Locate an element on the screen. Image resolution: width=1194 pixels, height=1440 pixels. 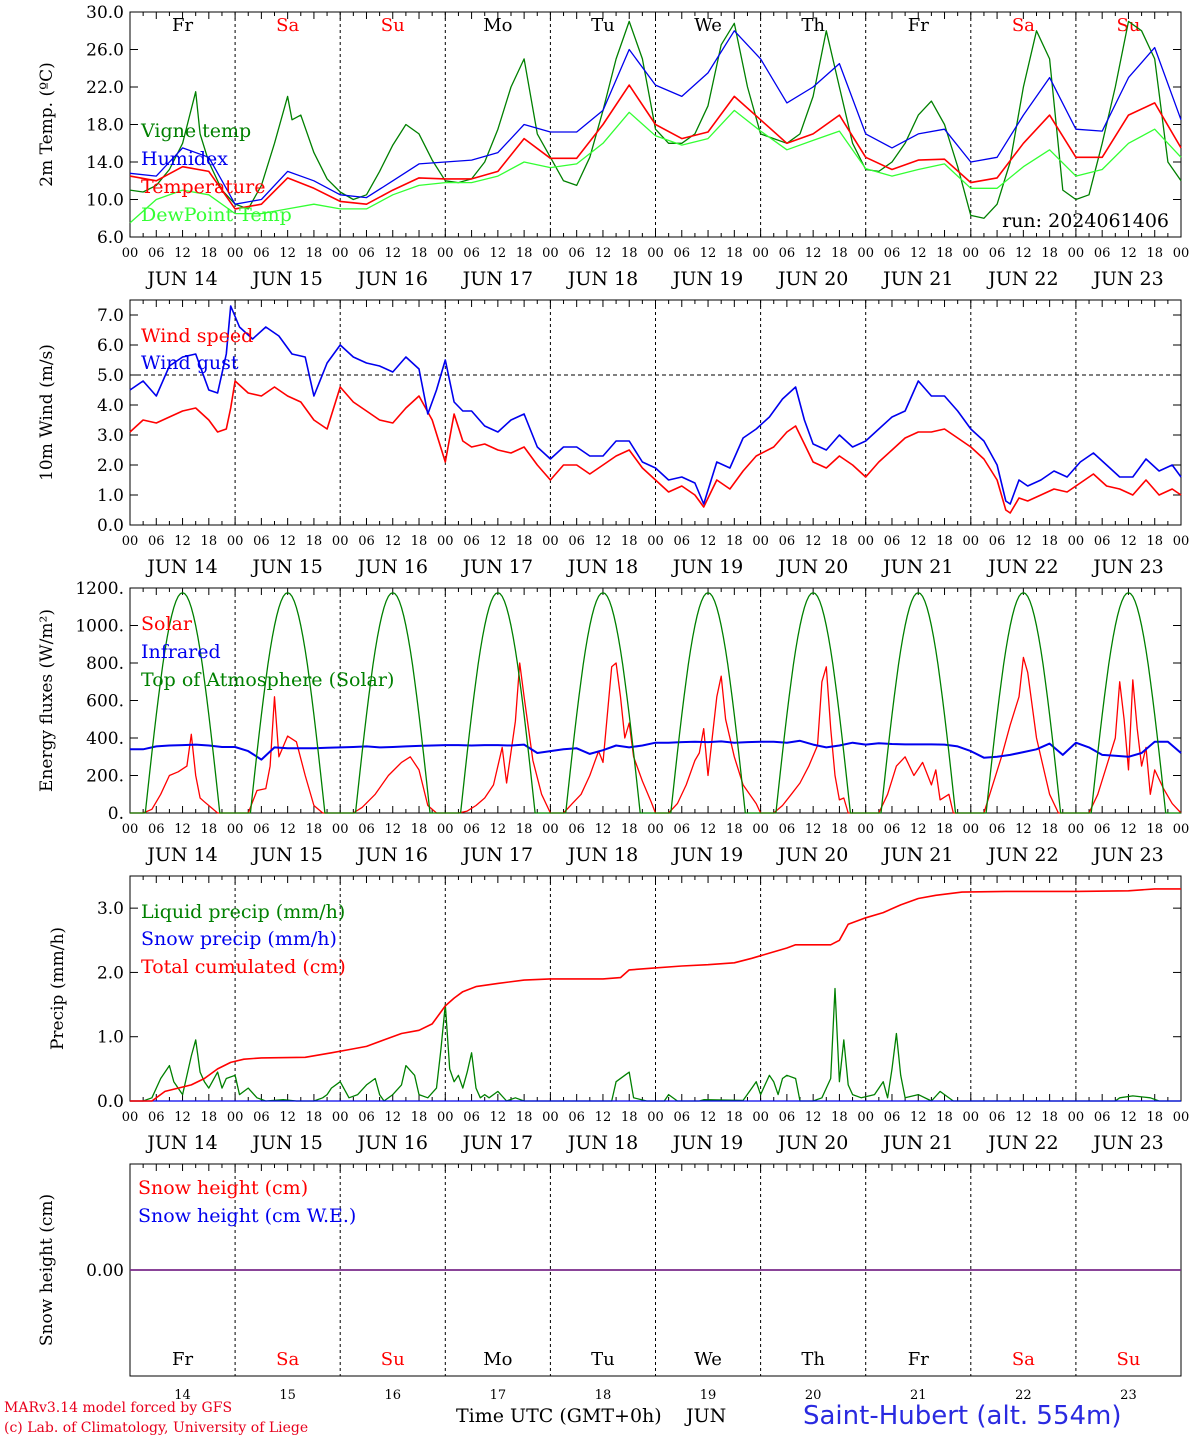
legend-entry: Solar is located at coordinates (167, 624).